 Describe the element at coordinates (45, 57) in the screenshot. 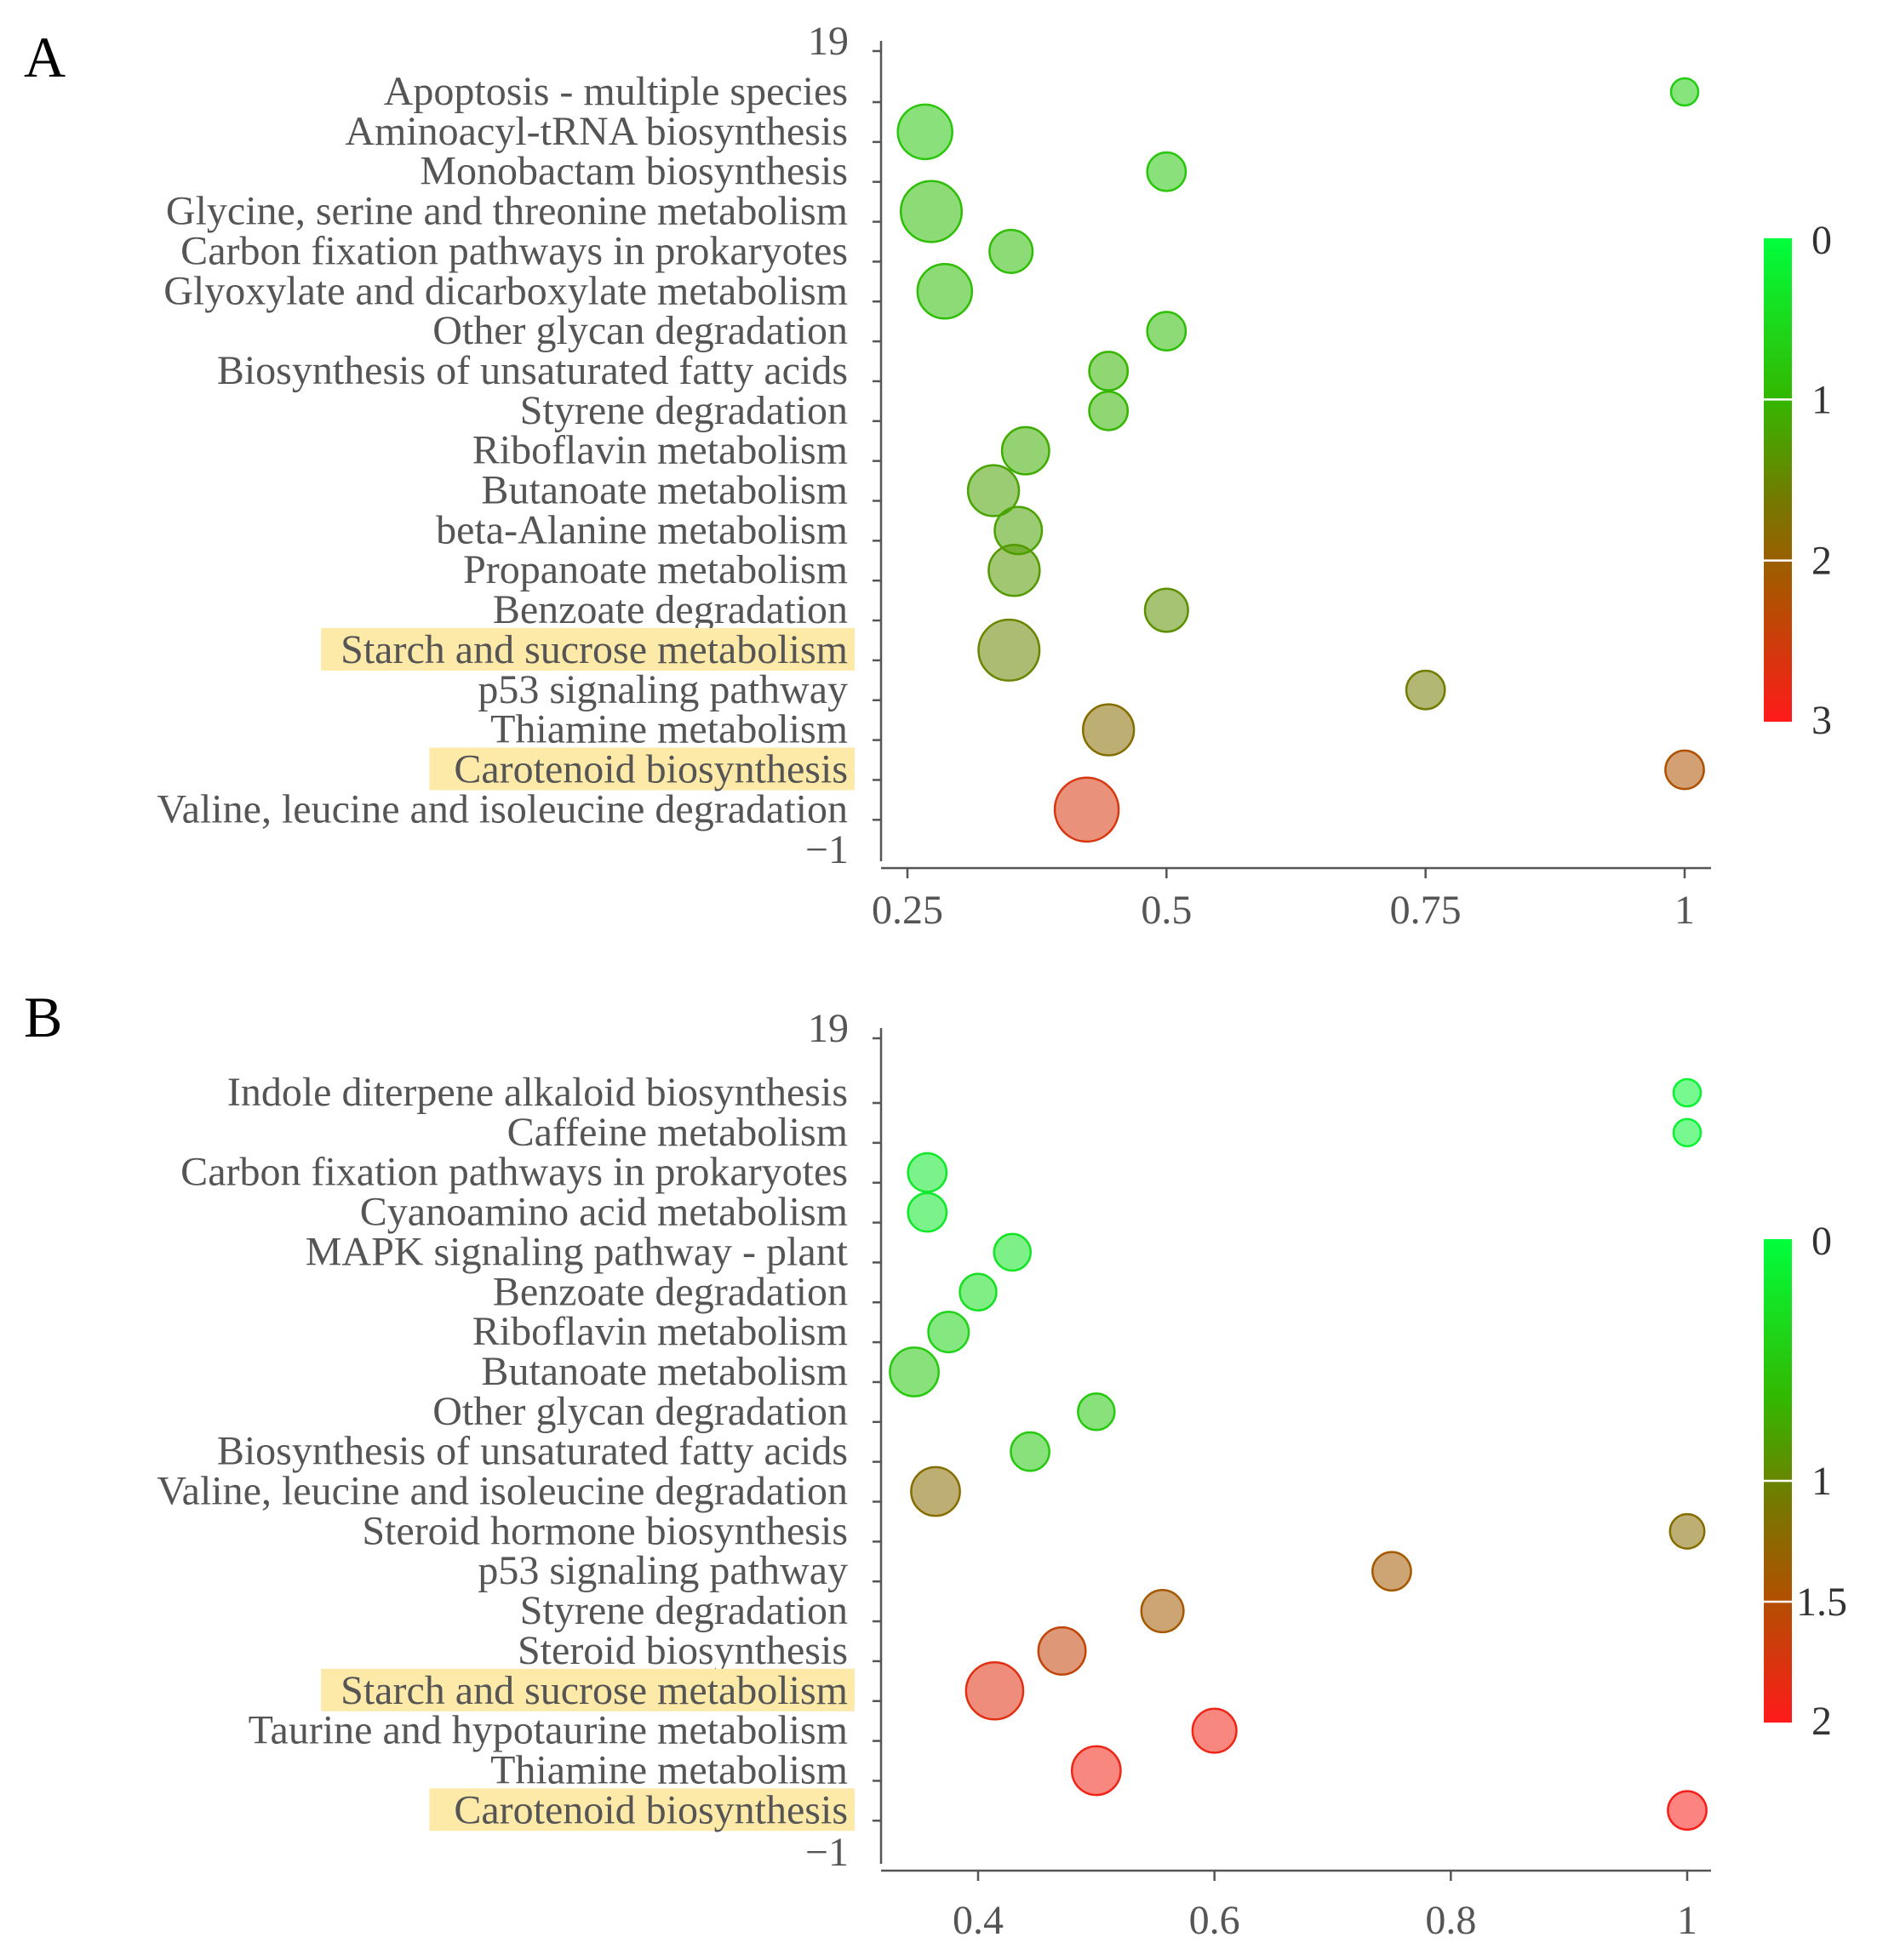

I see `panel-label: A` at that location.